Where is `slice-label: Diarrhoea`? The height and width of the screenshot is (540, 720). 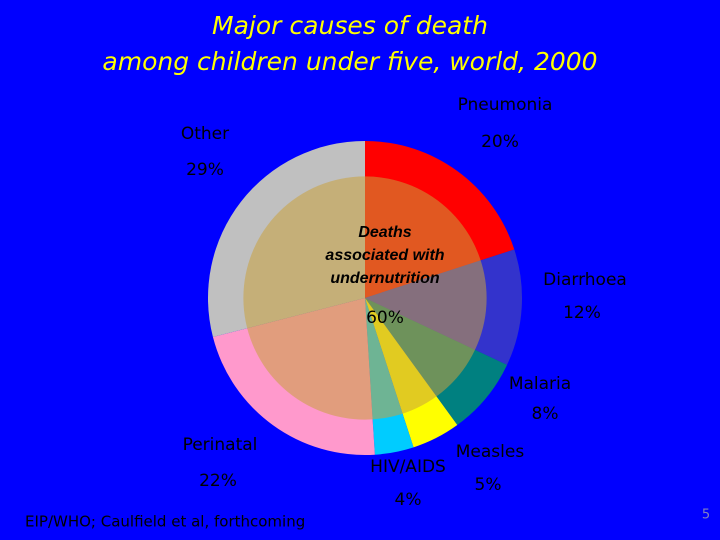 slice-label: Diarrhoea is located at coordinates (585, 280).